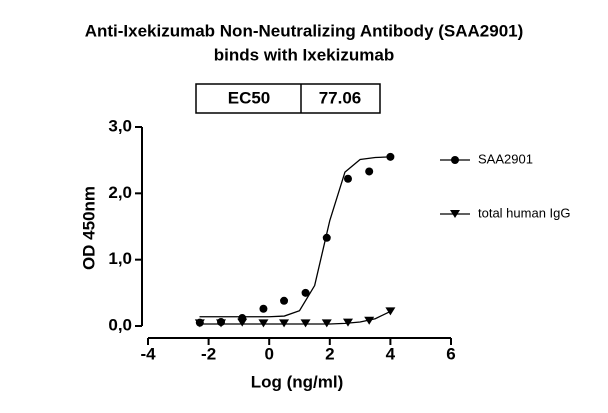  I want to click on ec50-box, so click(288, 98).